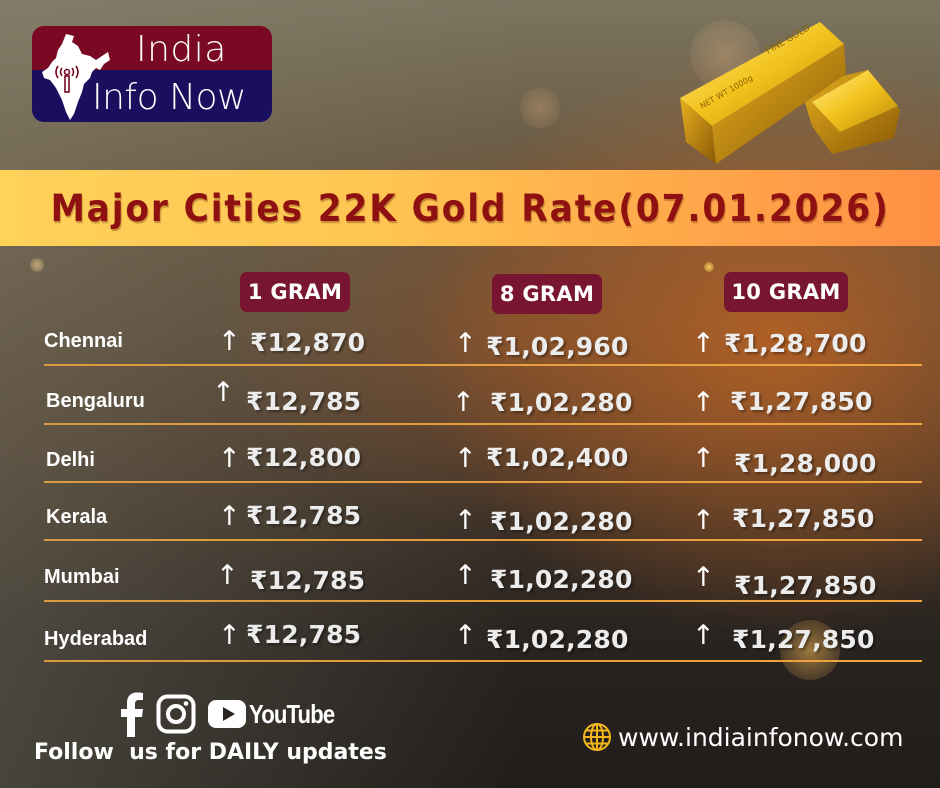 Image resolution: width=940 pixels, height=788 pixels. I want to click on logo-text-india: India, so click(181, 49).